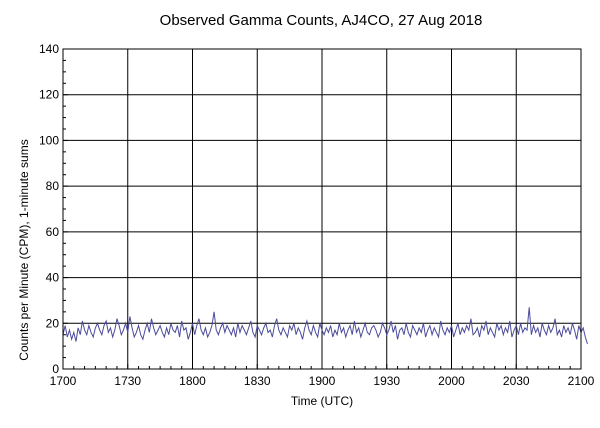 This screenshot has height=428, width=600. What do you see at coordinates (451, 381) in the screenshot?
I see `x-tick-label: 2000` at bounding box center [451, 381].